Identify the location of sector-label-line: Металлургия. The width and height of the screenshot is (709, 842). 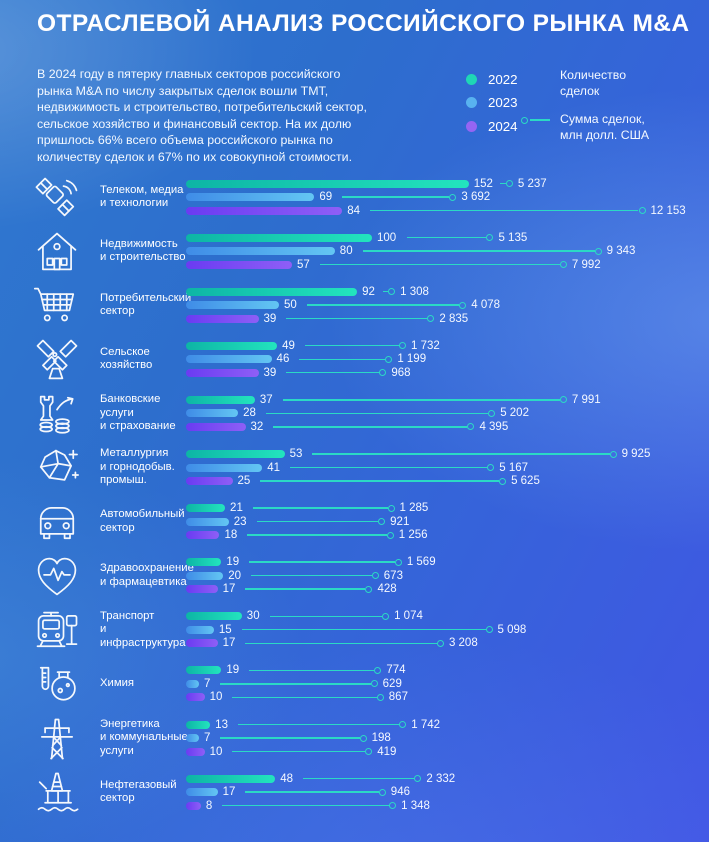
(134, 453).